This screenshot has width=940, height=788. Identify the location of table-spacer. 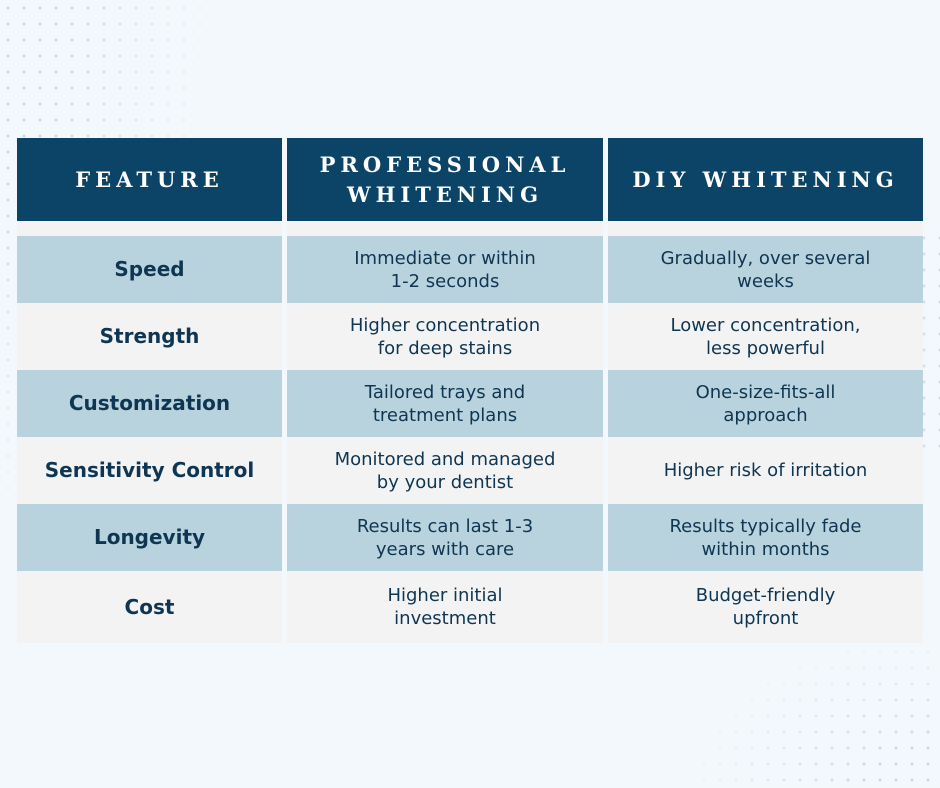
(470, 228).